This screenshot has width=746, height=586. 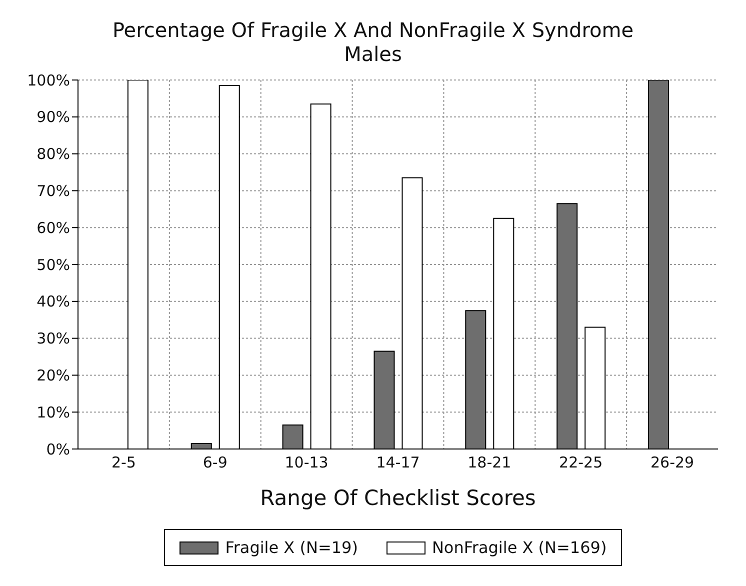 What do you see at coordinates (215, 463) in the screenshot?
I see `x-tick-label: 6-9` at bounding box center [215, 463].